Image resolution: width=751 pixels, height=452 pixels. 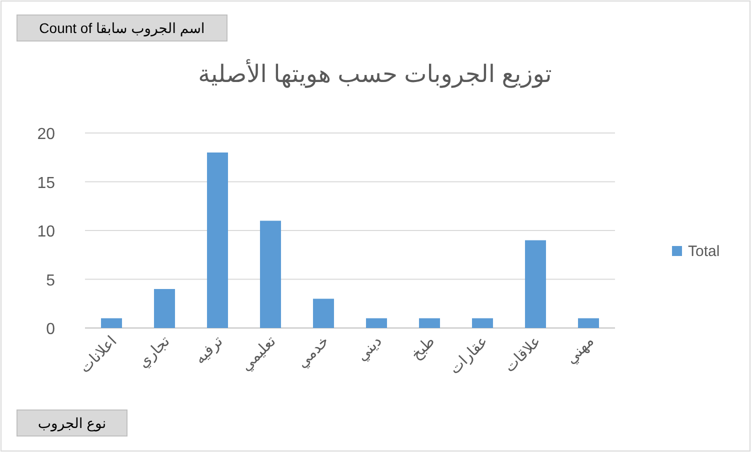 I want to click on x-tick-label: خدمي, so click(x=313, y=352).